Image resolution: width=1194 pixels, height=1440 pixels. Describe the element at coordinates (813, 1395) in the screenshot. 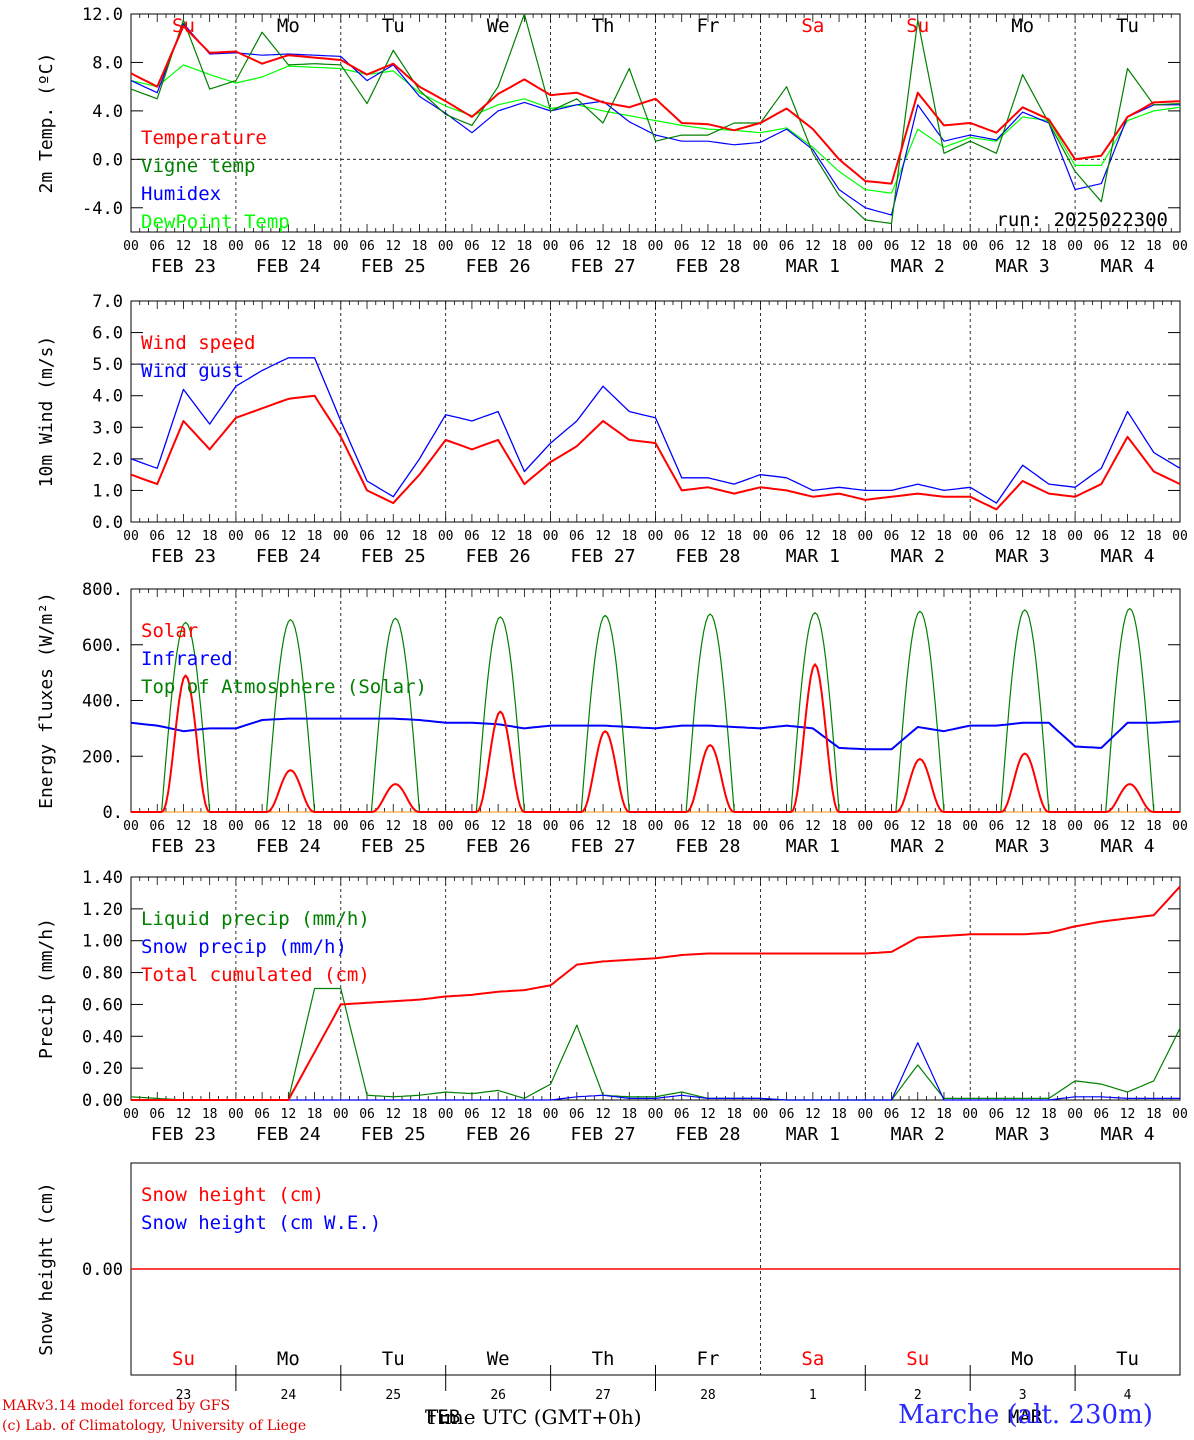

I see `date-number-label: 1` at that location.